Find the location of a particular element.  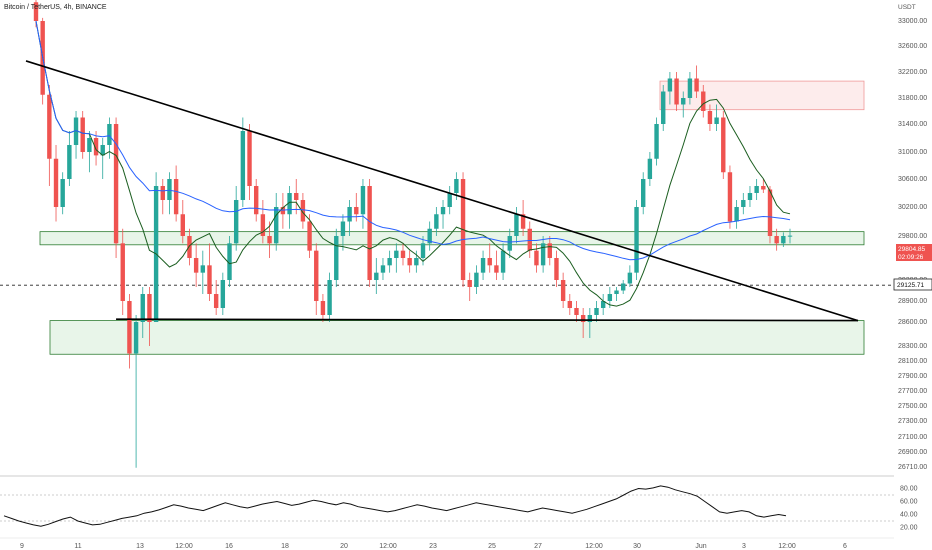

currency-label: USDT is located at coordinates (907, 7).